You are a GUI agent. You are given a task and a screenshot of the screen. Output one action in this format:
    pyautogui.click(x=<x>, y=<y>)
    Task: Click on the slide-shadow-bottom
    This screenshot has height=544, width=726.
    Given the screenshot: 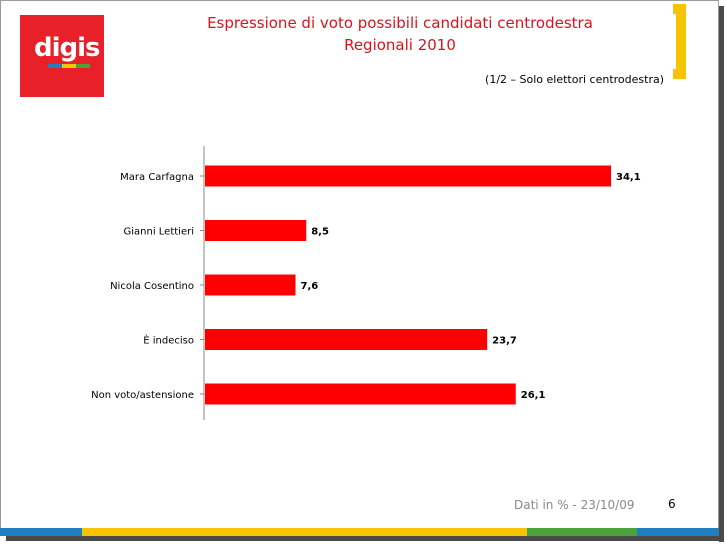 What is the action you would take?
    pyautogui.click(x=365, y=538)
    